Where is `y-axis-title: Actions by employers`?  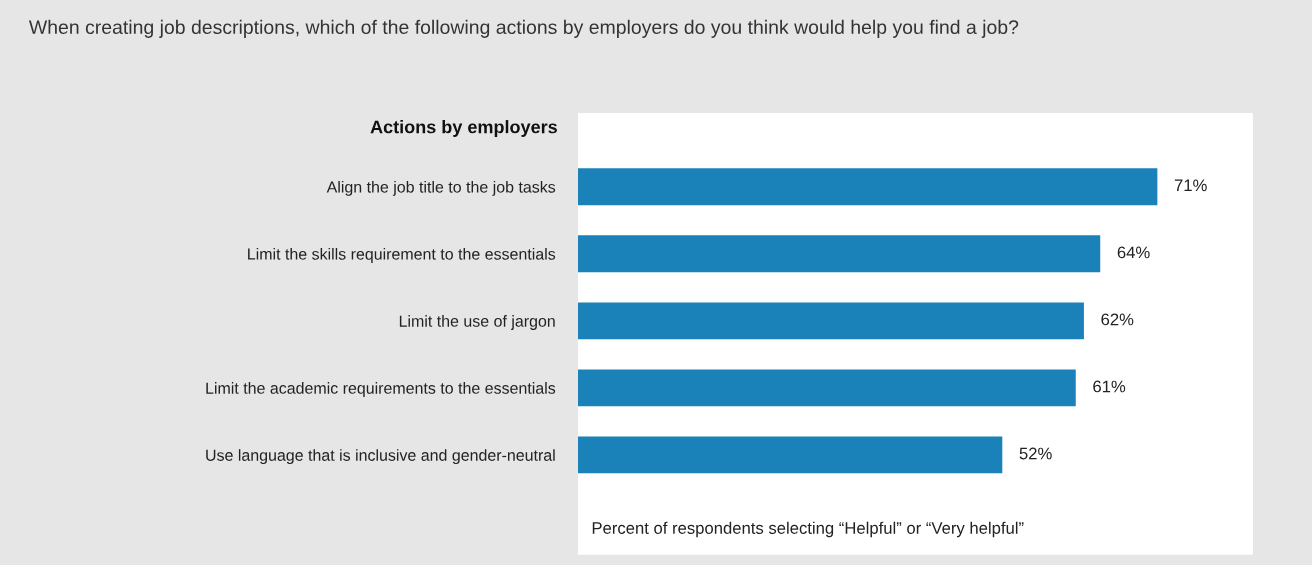 y-axis-title: Actions by employers is located at coordinates (463, 128).